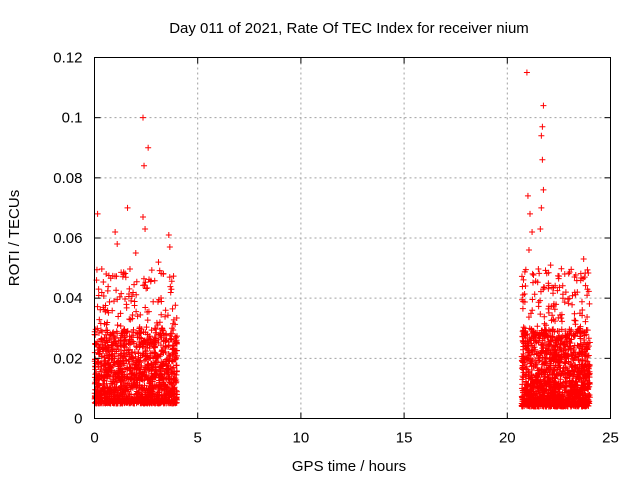 This screenshot has width=640, height=480. Describe the element at coordinates (301, 438) in the screenshot. I see `x-tick-label: 10` at that location.